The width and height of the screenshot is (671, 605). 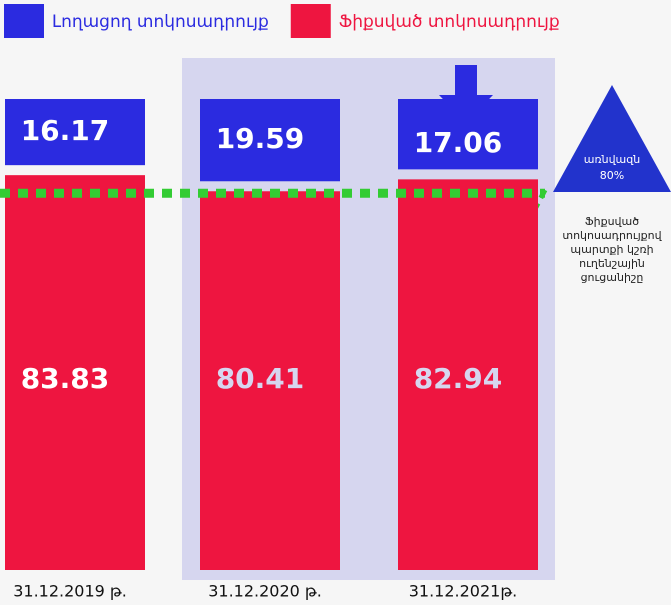 I want to click on legend-label: Լողացող տոկոսադրույք, so click(x=160, y=22).